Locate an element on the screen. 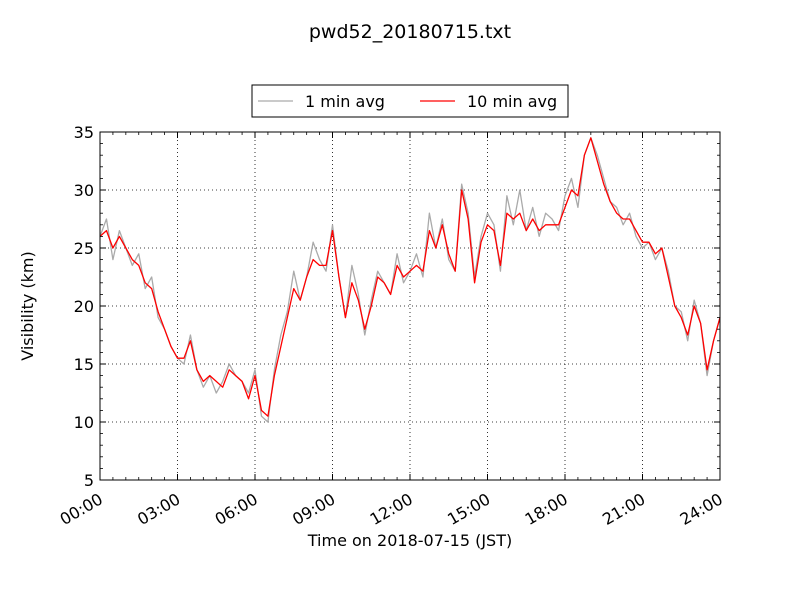 This screenshot has width=800, height=604. y-tick-label: 5 is located at coordinates (89, 480).